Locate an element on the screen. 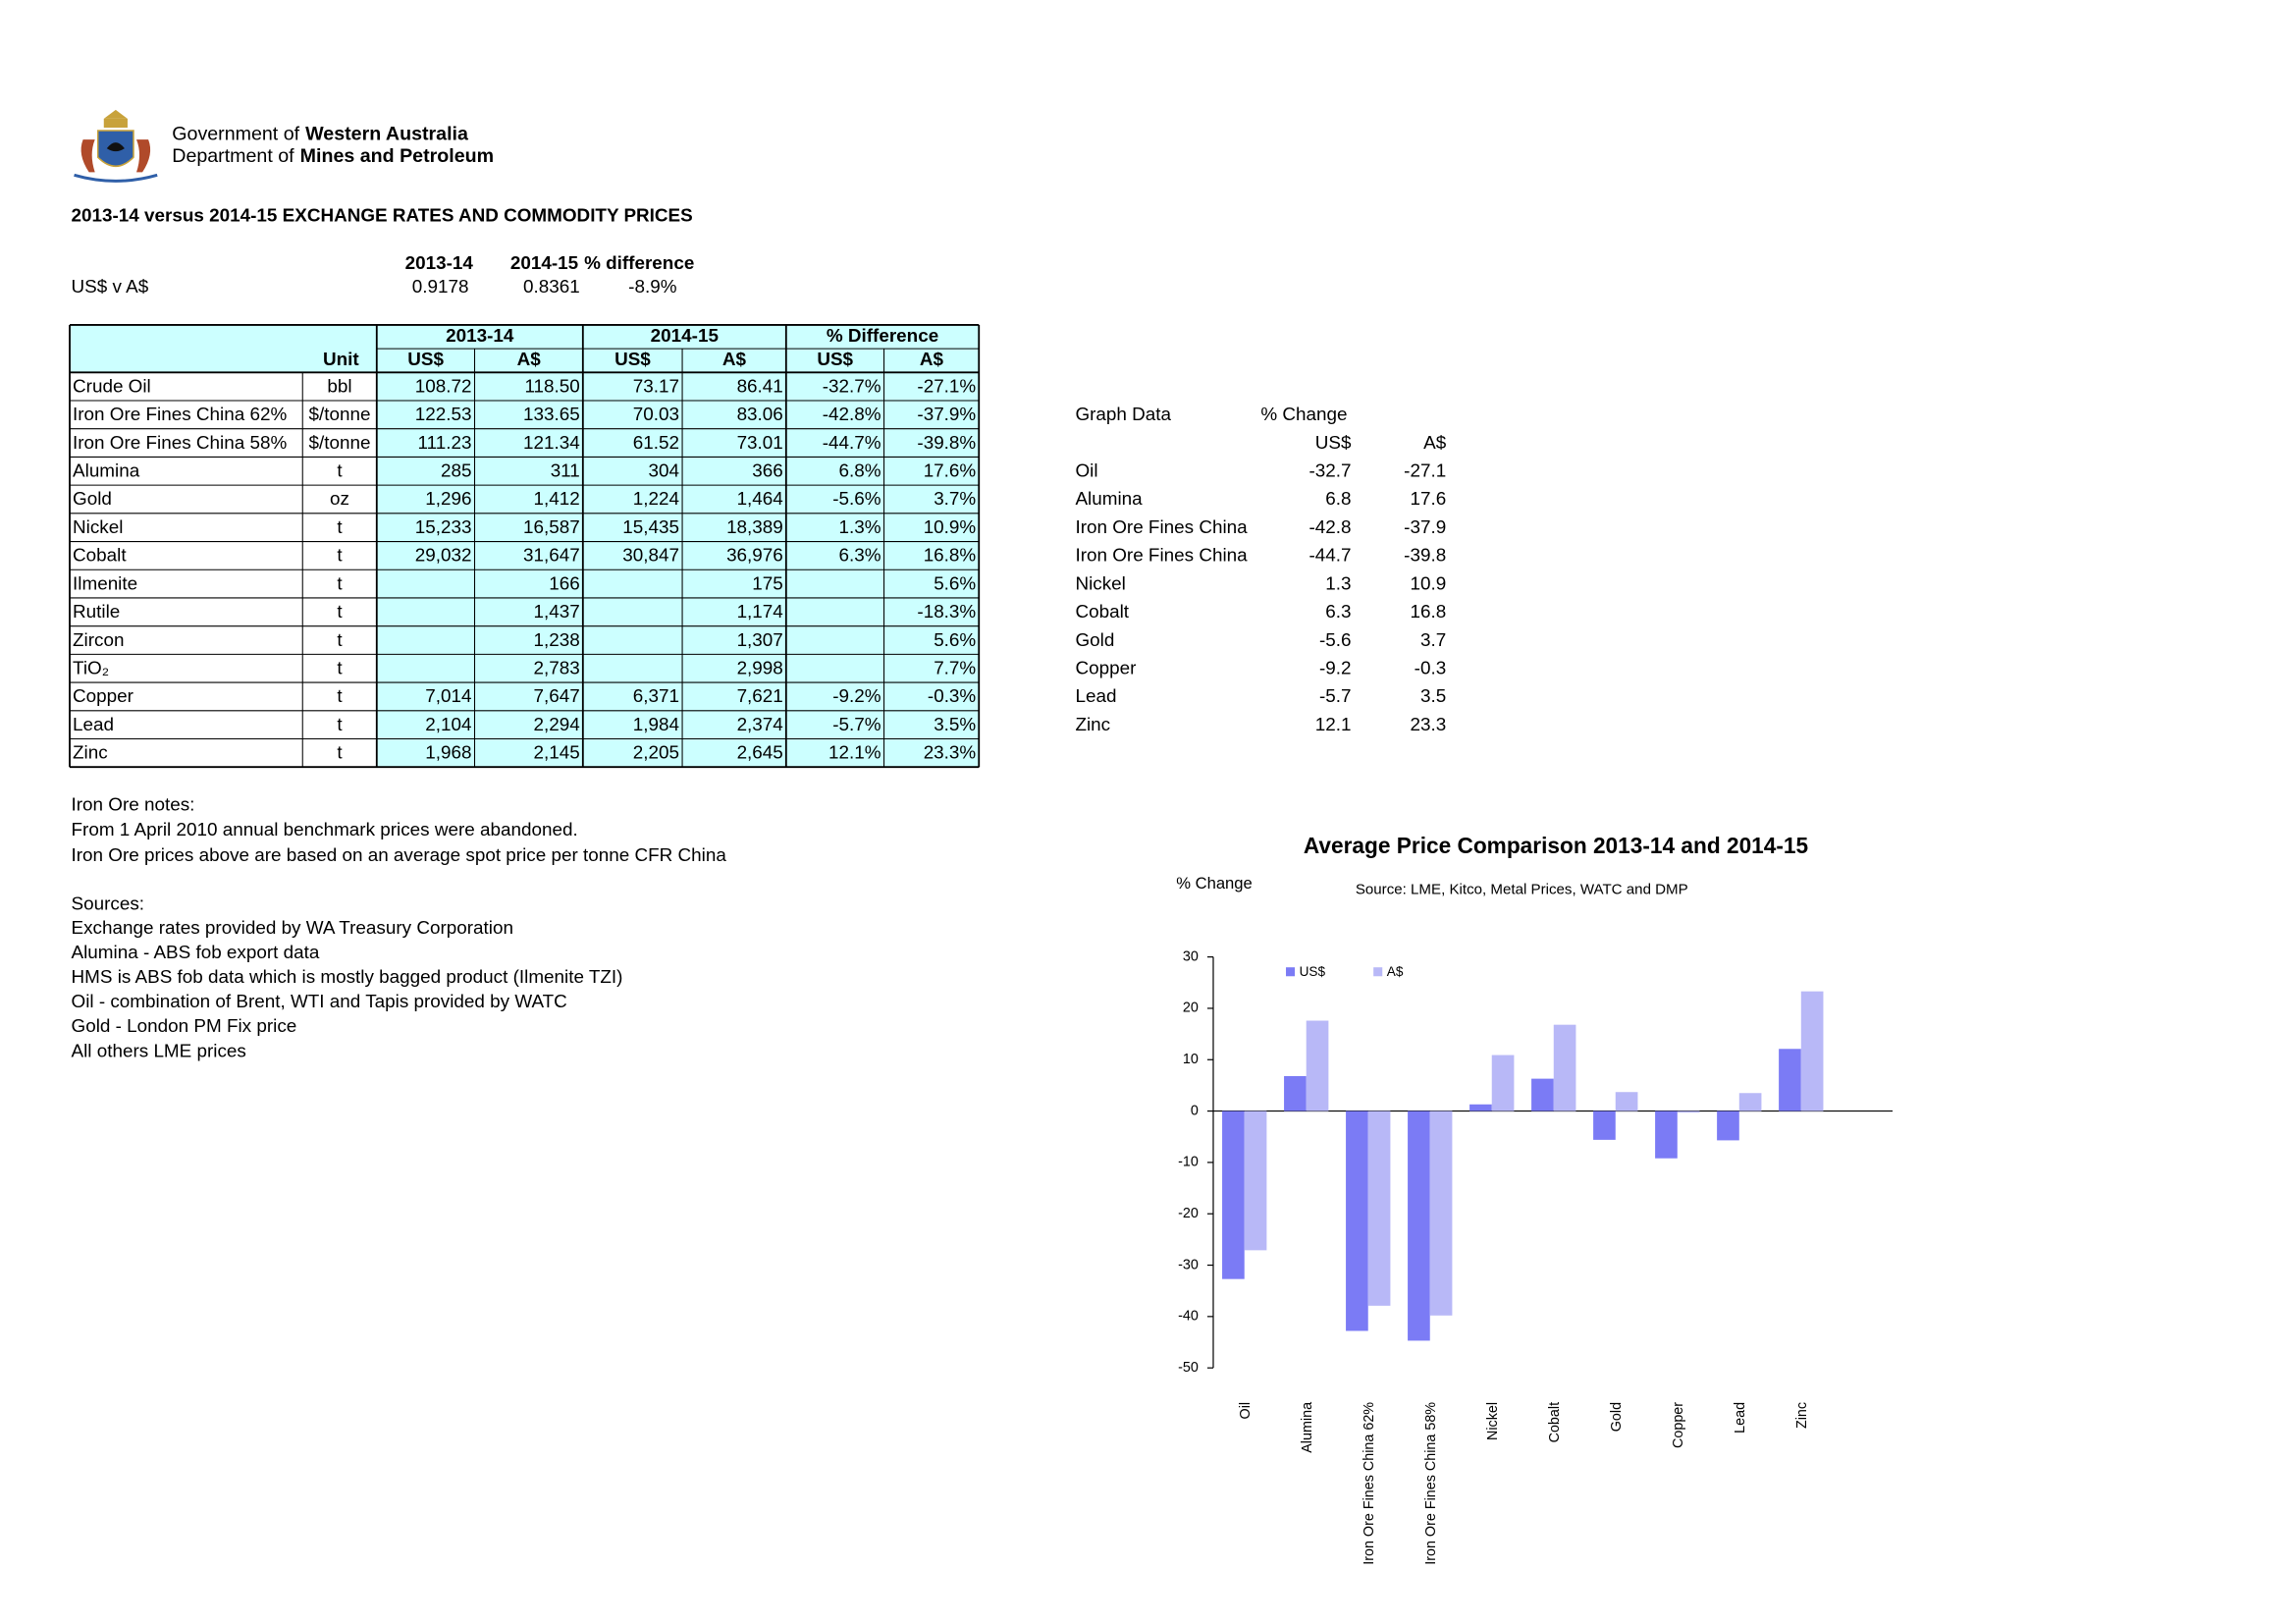 This screenshot has width=2296, height=1624. value-cell: -27.1% is located at coordinates (946, 386).